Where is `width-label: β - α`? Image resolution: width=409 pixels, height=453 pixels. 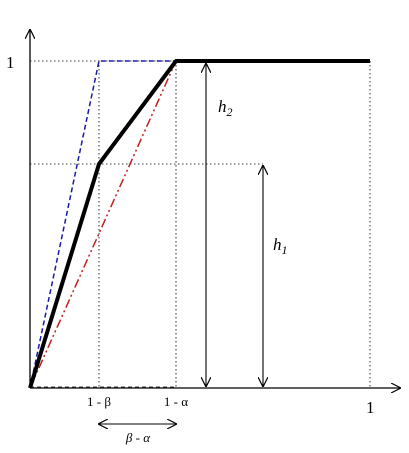 width-label: β - α is located at coordinates (138, 437).